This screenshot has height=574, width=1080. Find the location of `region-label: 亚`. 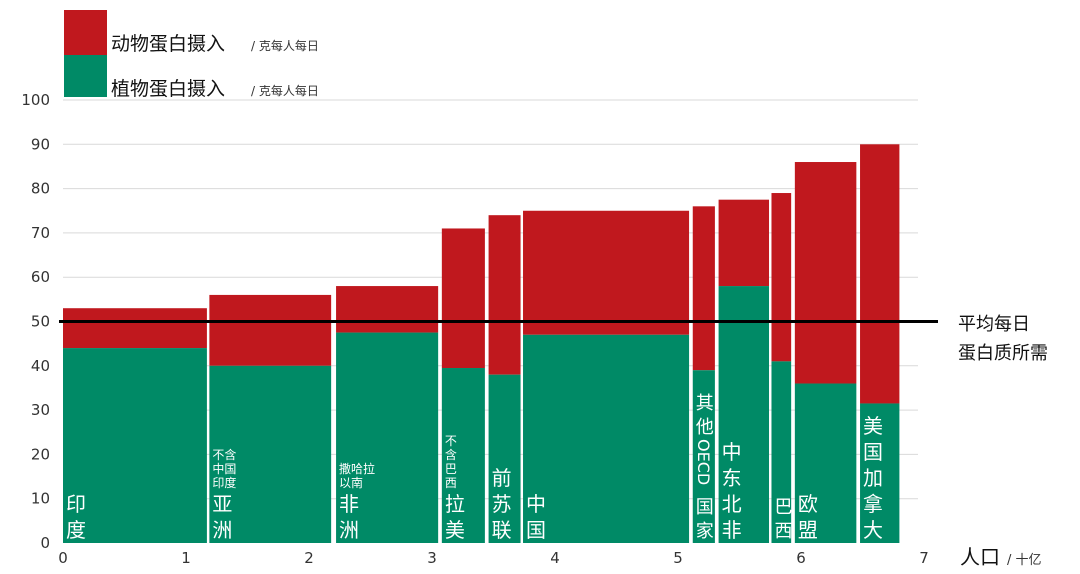

region-label: 亚 is located at coordinates (222, 504).